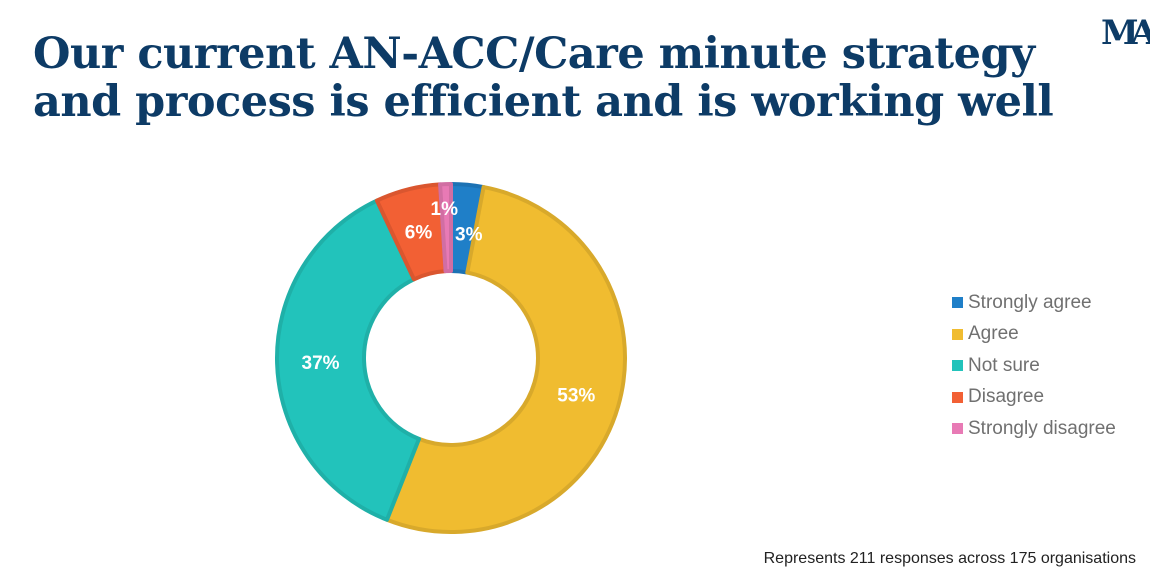 The height and width of the screenshot is (576, 1162). What do you see at coordinates (1004, 365) in the screenshot?
I see `legend-label: Not sure` at bounding box center [1004, 365].